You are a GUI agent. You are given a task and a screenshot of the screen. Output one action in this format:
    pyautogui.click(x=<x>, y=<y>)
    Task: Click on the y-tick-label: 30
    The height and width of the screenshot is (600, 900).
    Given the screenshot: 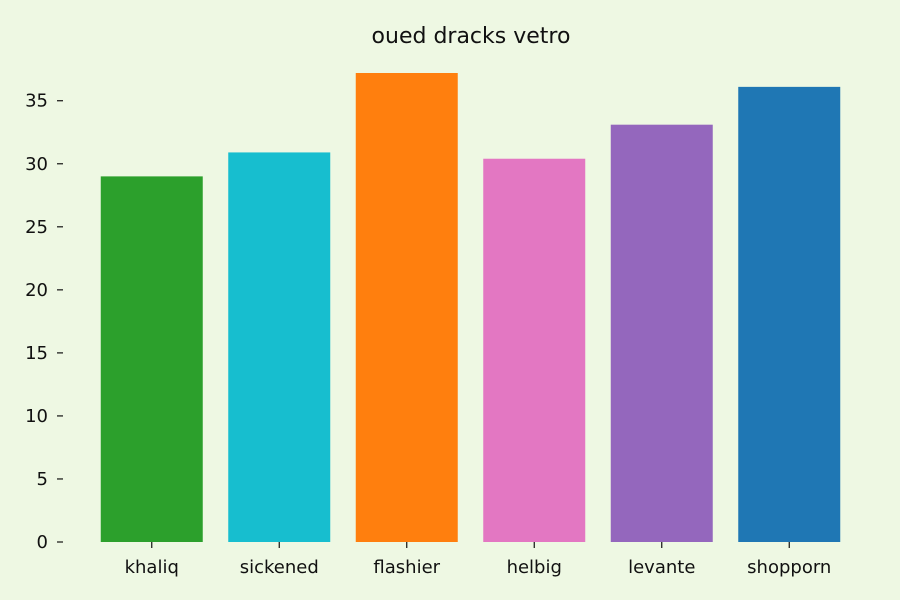 What is the action you would take?
    pyautogui.click(x=36, y=164)
    